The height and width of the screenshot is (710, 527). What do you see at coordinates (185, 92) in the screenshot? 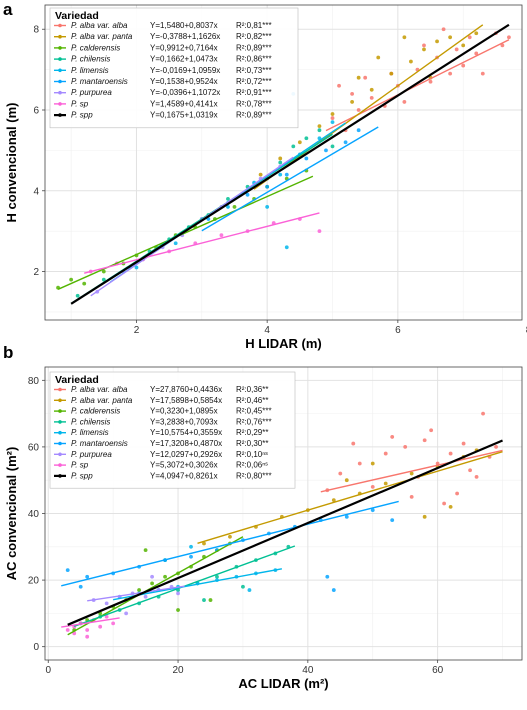
I see `legend-equation: Y=-0,0396+1,1072x` at bounding box center [185, 92].